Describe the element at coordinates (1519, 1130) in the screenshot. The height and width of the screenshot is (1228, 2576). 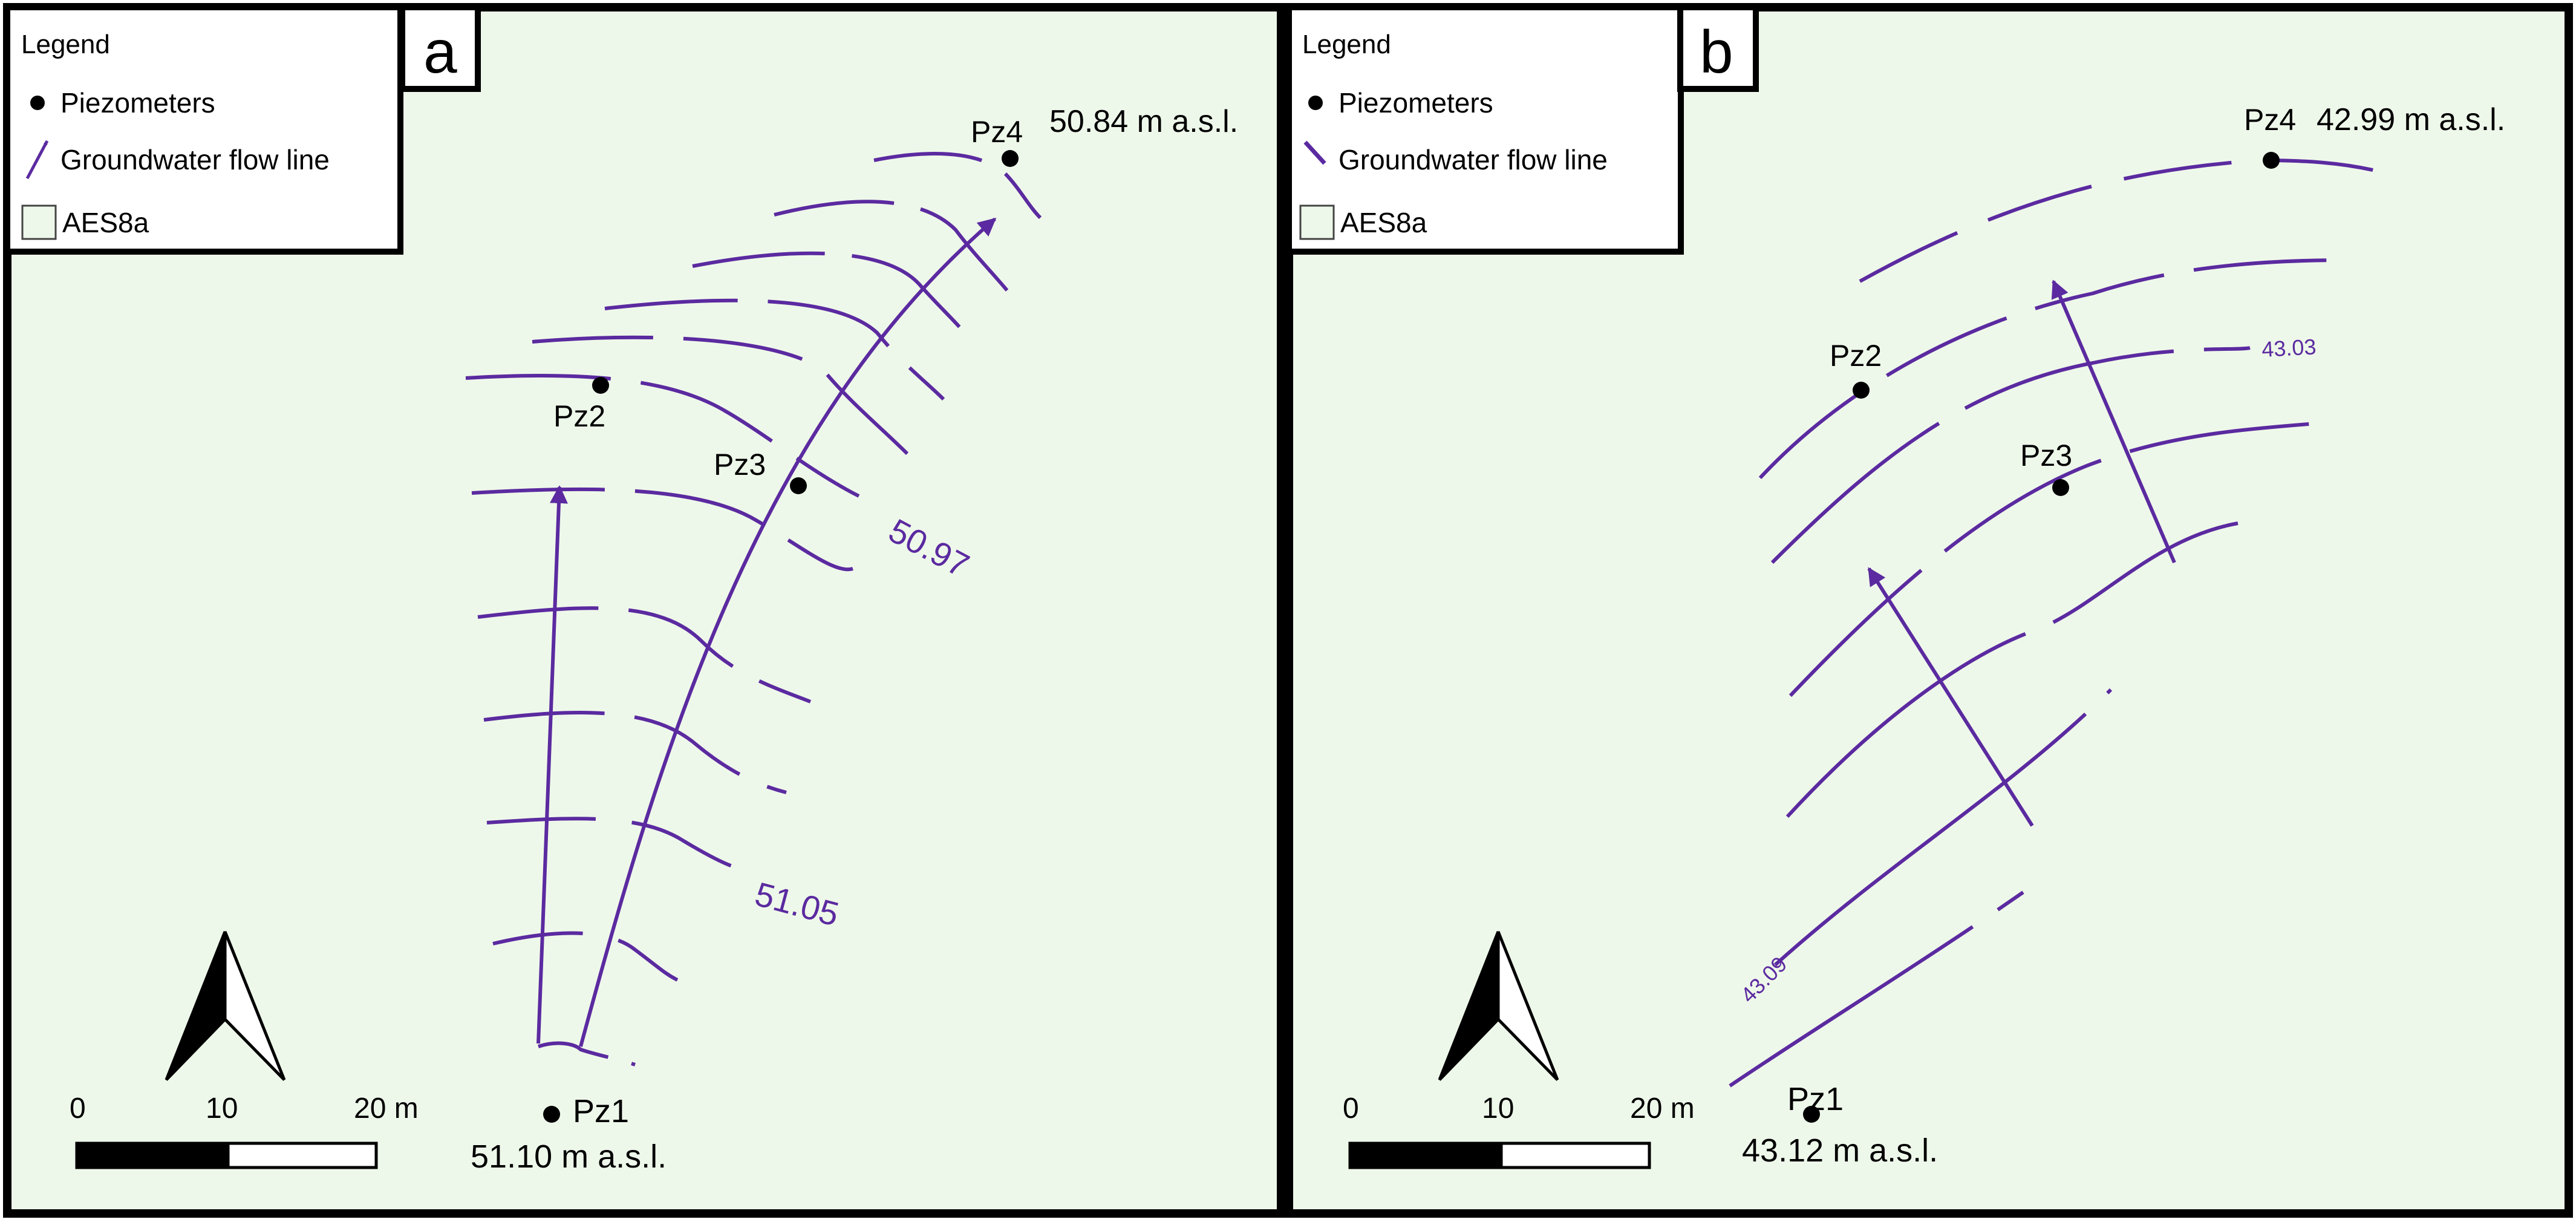
I see `panel-b-scale-bar: 0 10 20 m` at that location.